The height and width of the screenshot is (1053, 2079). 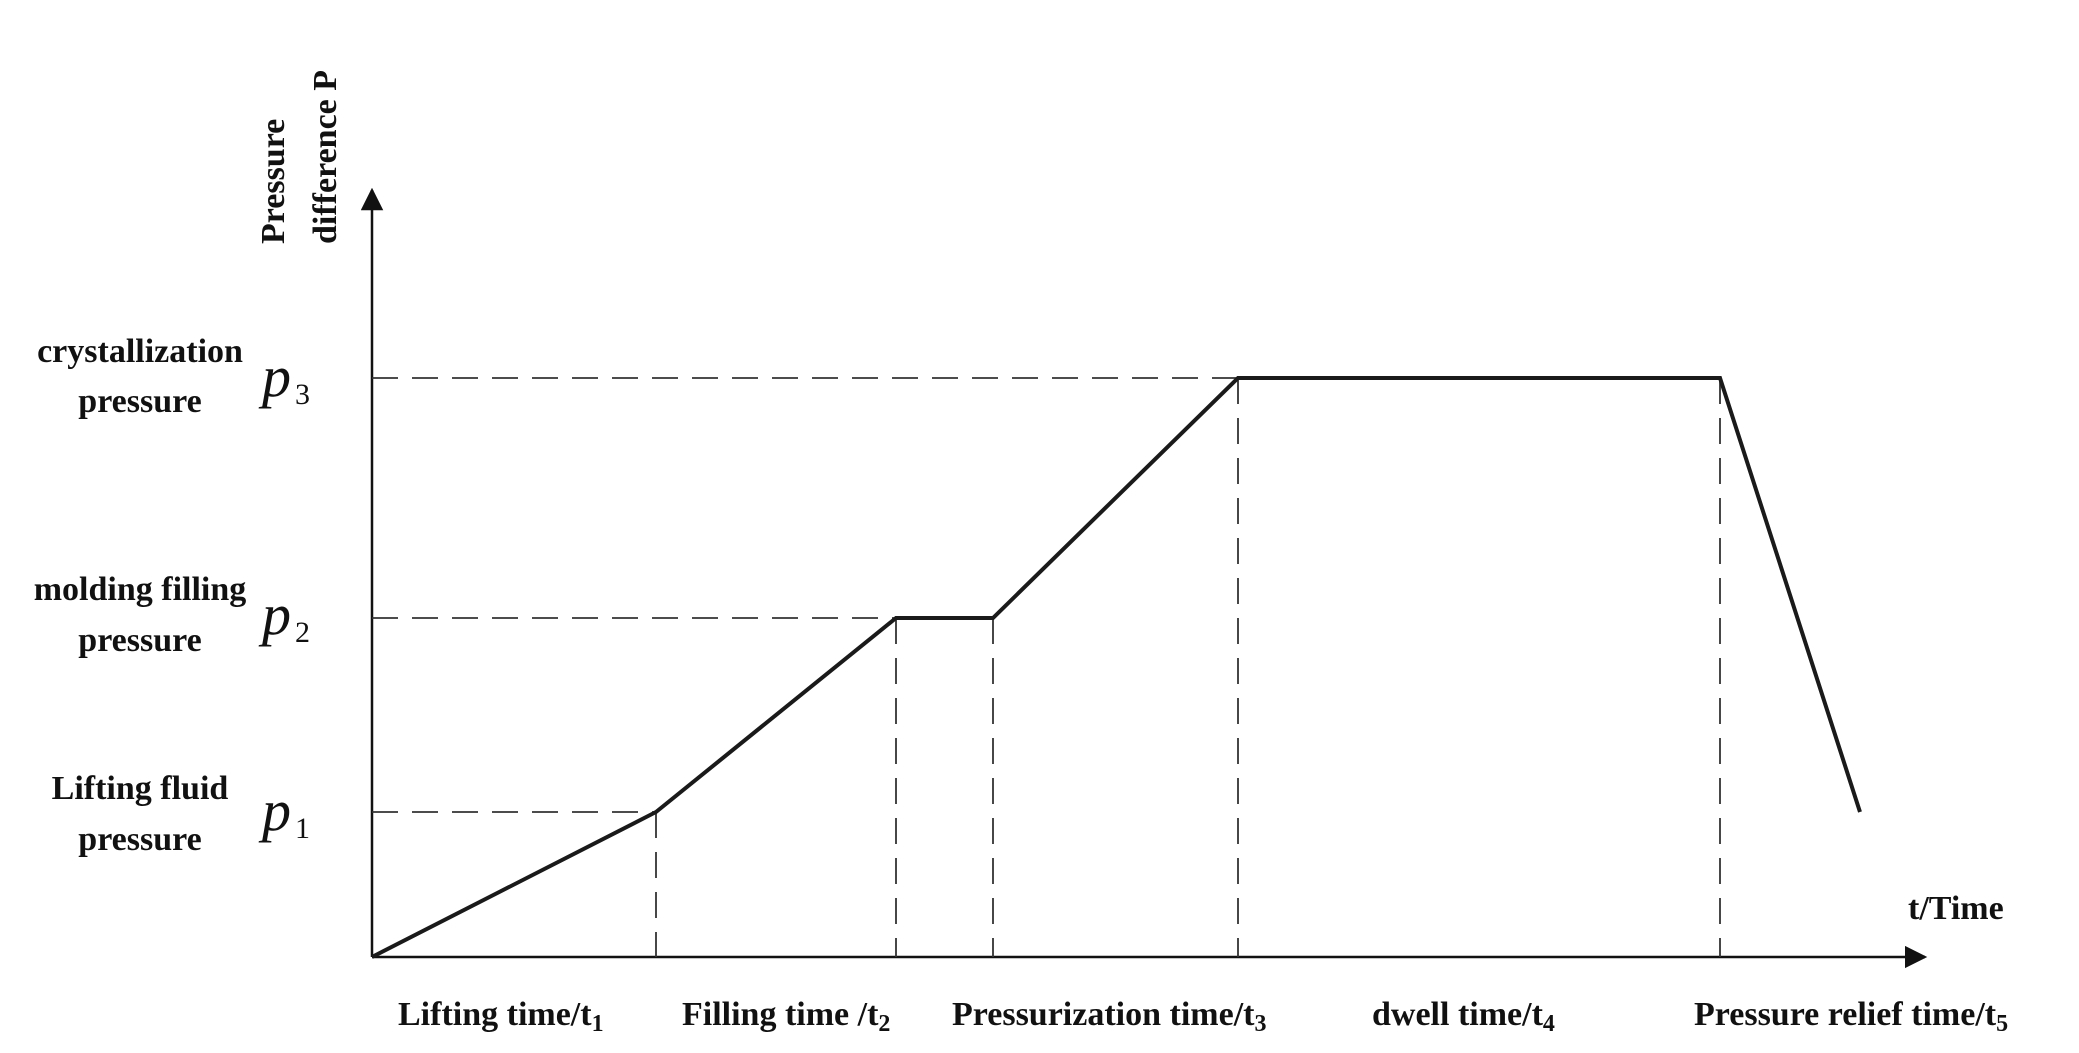 I want to click on phase-label-filling: Filling time /t2, so click(x=786, y=1016).